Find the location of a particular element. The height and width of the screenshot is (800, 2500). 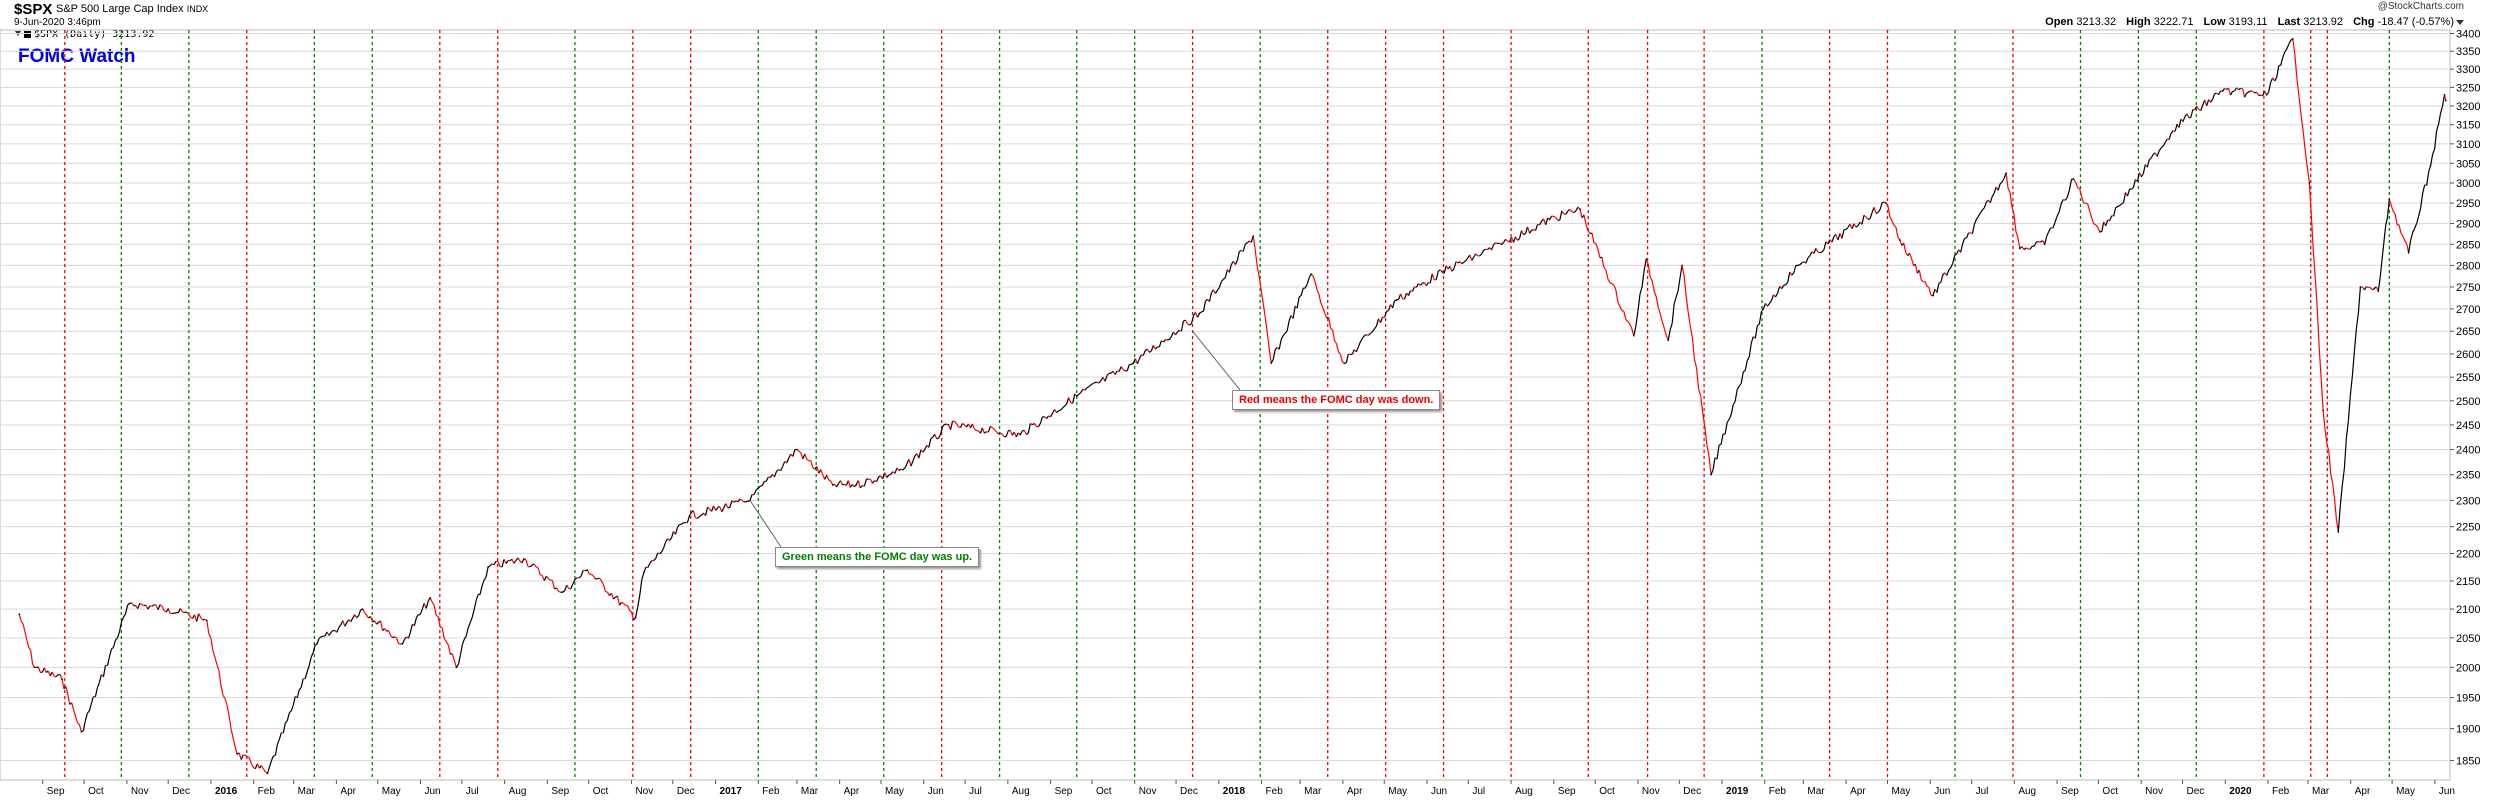

index-name: S&P 500 Large Cap Index is located at coordinates (120, 9).